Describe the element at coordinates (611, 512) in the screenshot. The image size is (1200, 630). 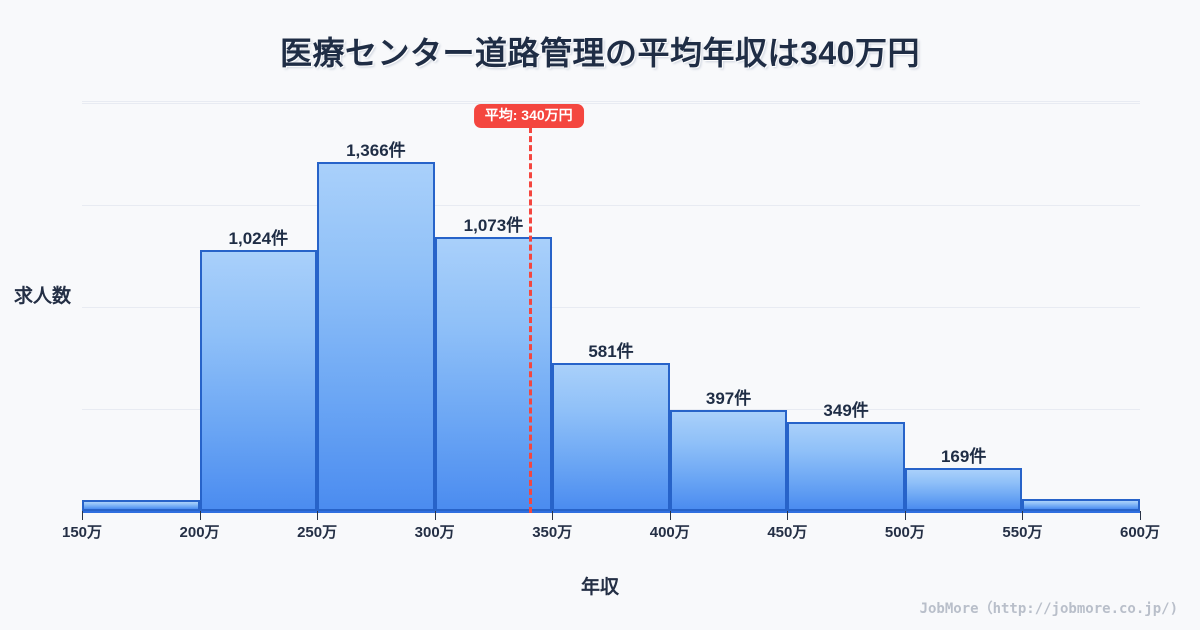
I see `x-axis-baseline` at that location.